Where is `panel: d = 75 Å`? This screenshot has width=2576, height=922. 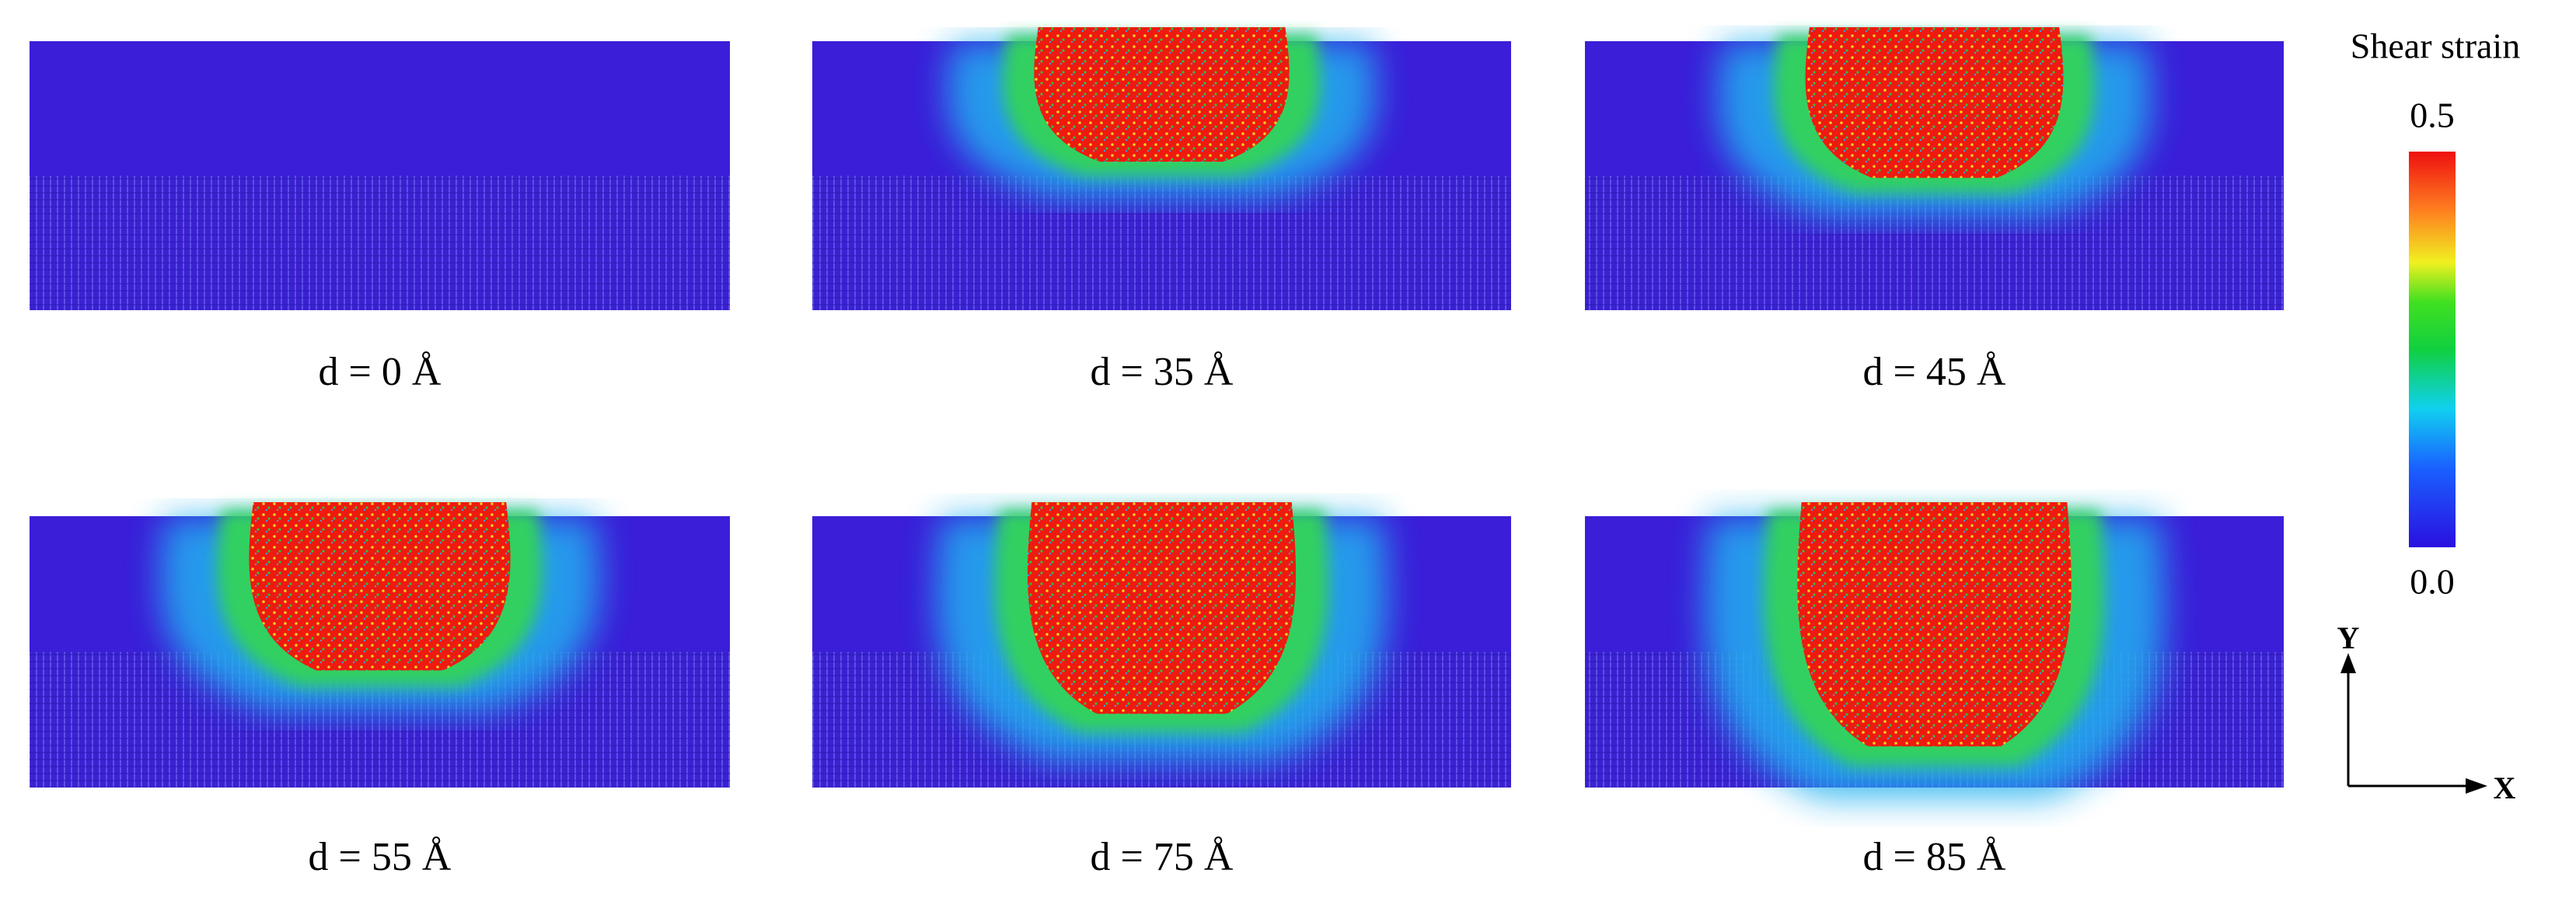 panel: d = 75 Å is located at coordinates (1162, 690).